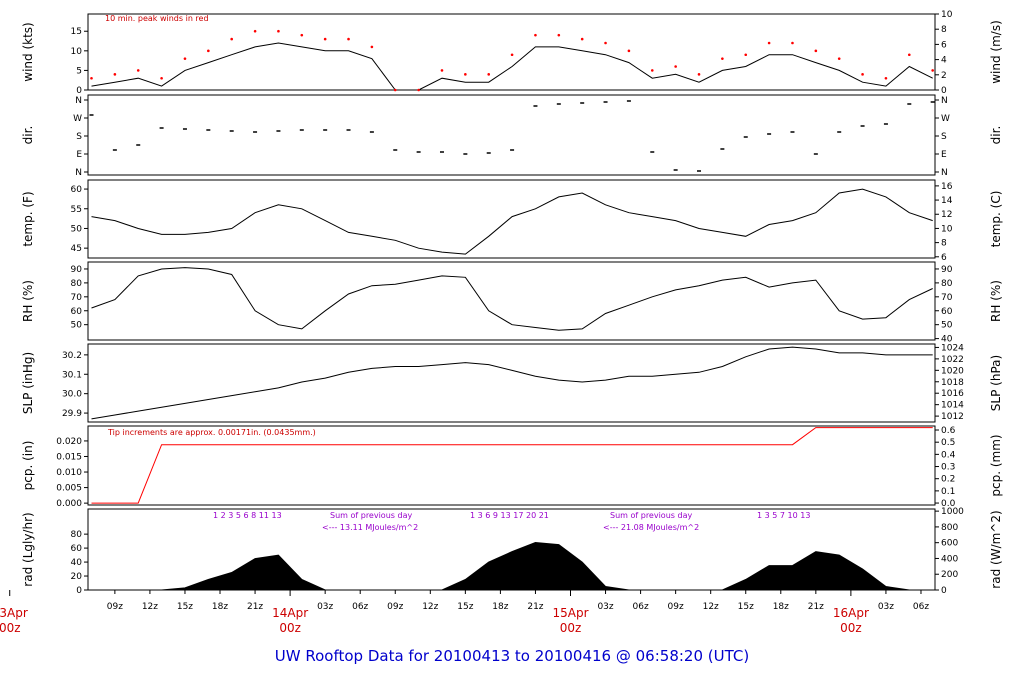 This screenshot has height=700, width=1024. Describe the element at coordinates (79, 137) in the screenshot. I see `y-tick-label: S` at that location.